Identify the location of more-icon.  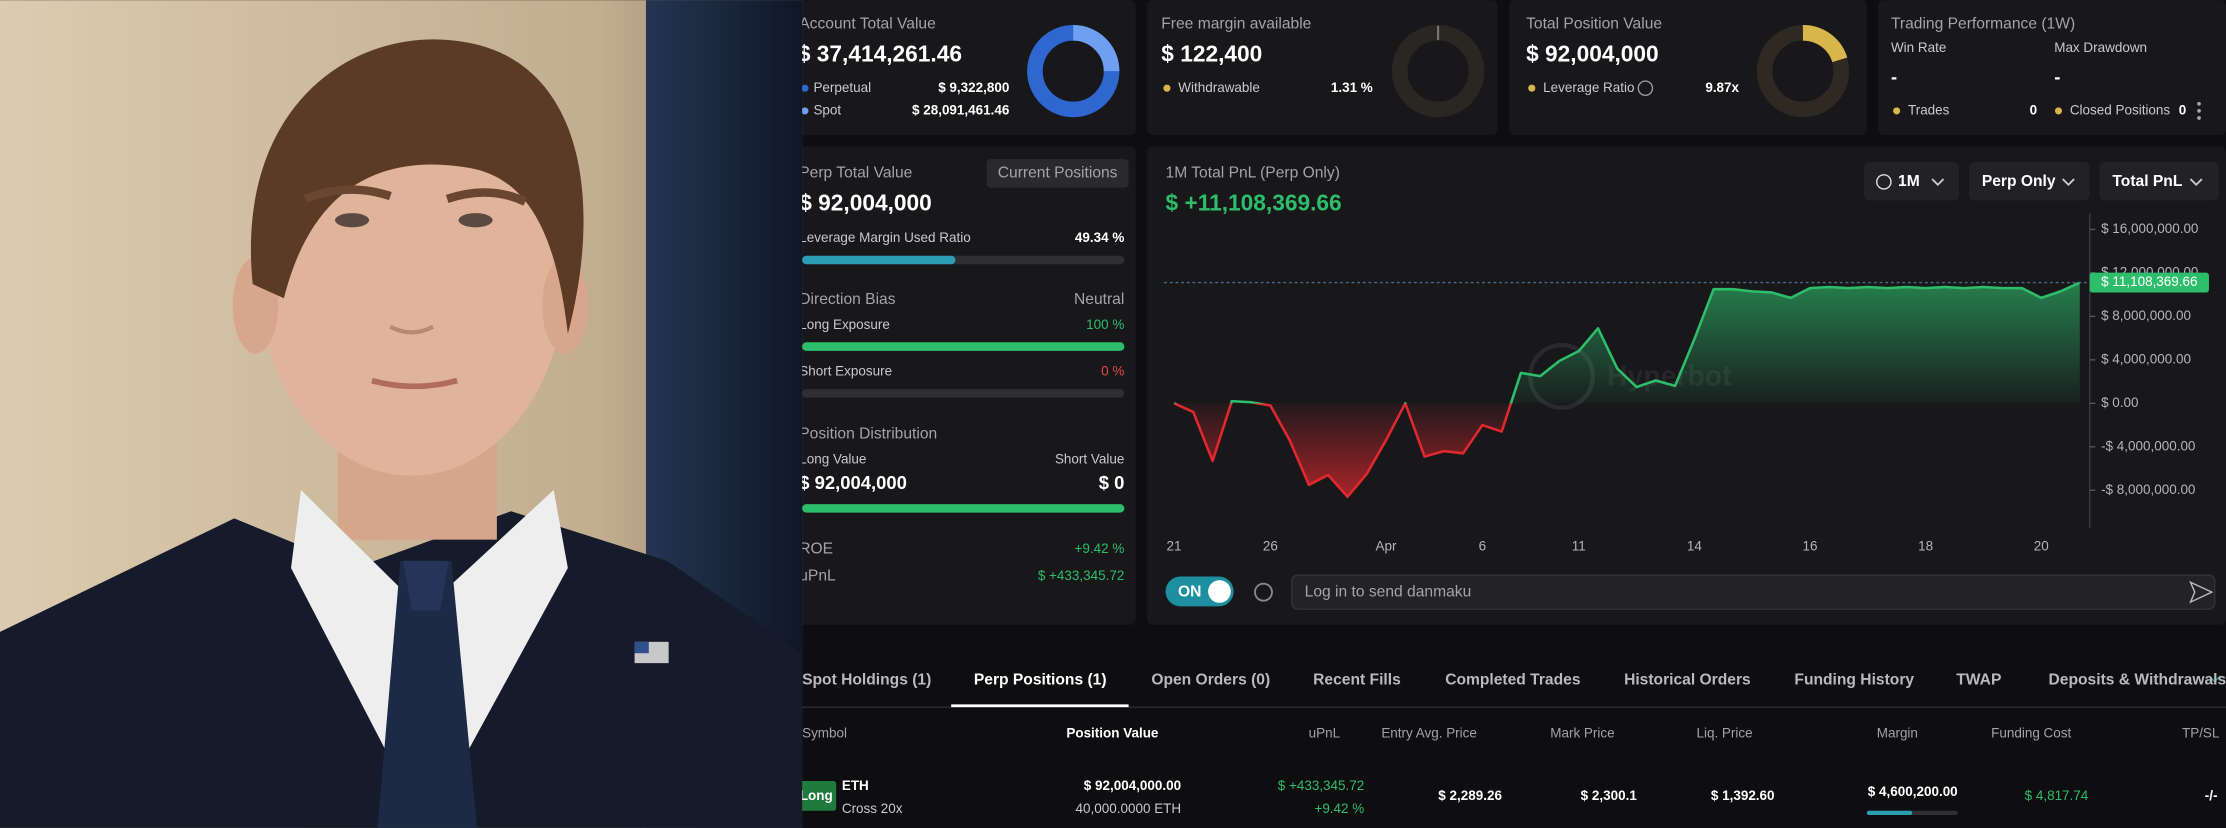
(2199, 110).